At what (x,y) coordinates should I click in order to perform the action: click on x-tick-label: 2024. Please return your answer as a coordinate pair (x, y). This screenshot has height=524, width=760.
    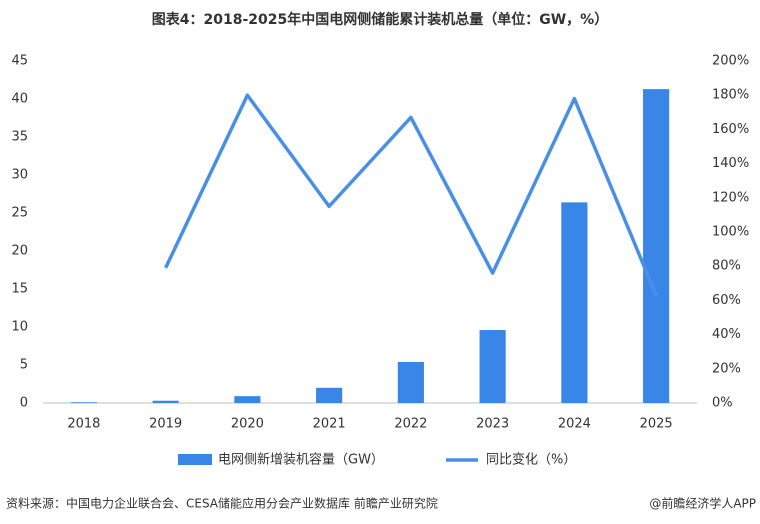
    Looking at the image, I should click on (574, 424).